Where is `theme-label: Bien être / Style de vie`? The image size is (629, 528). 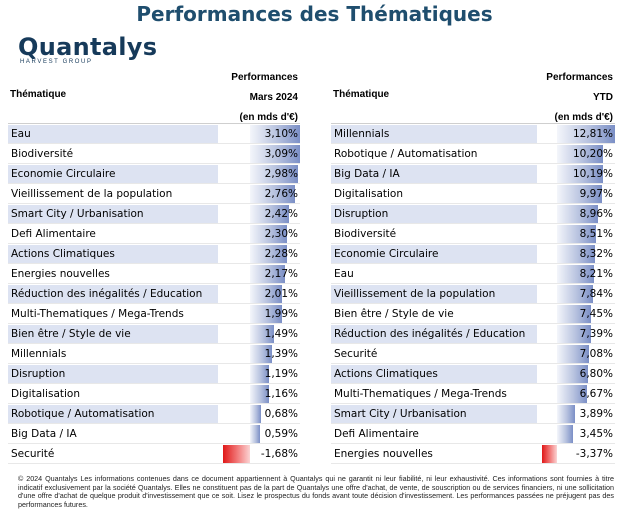 theme-label: Bien être / Style de vie is located at coordinates (113, 333).